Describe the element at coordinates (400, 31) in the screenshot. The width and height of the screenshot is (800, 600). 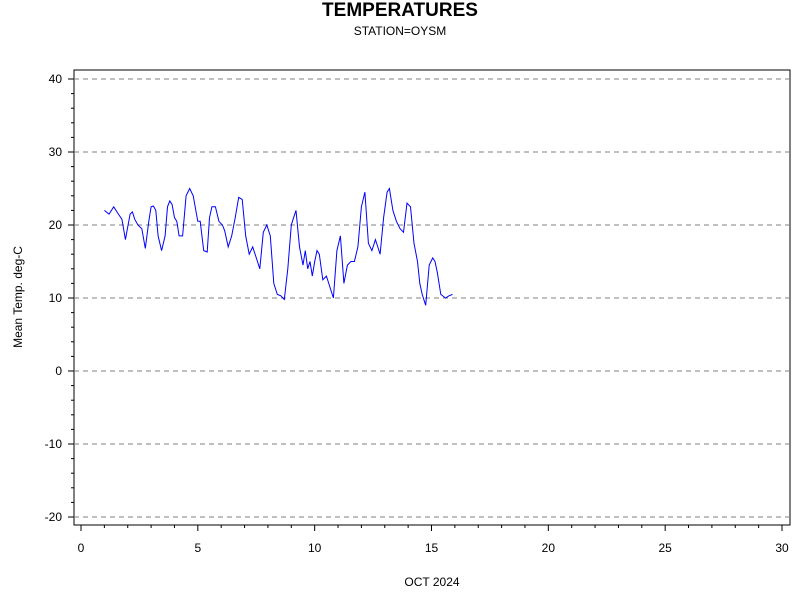
I see `chart-subtitle: STATION=OYSM` at that location.